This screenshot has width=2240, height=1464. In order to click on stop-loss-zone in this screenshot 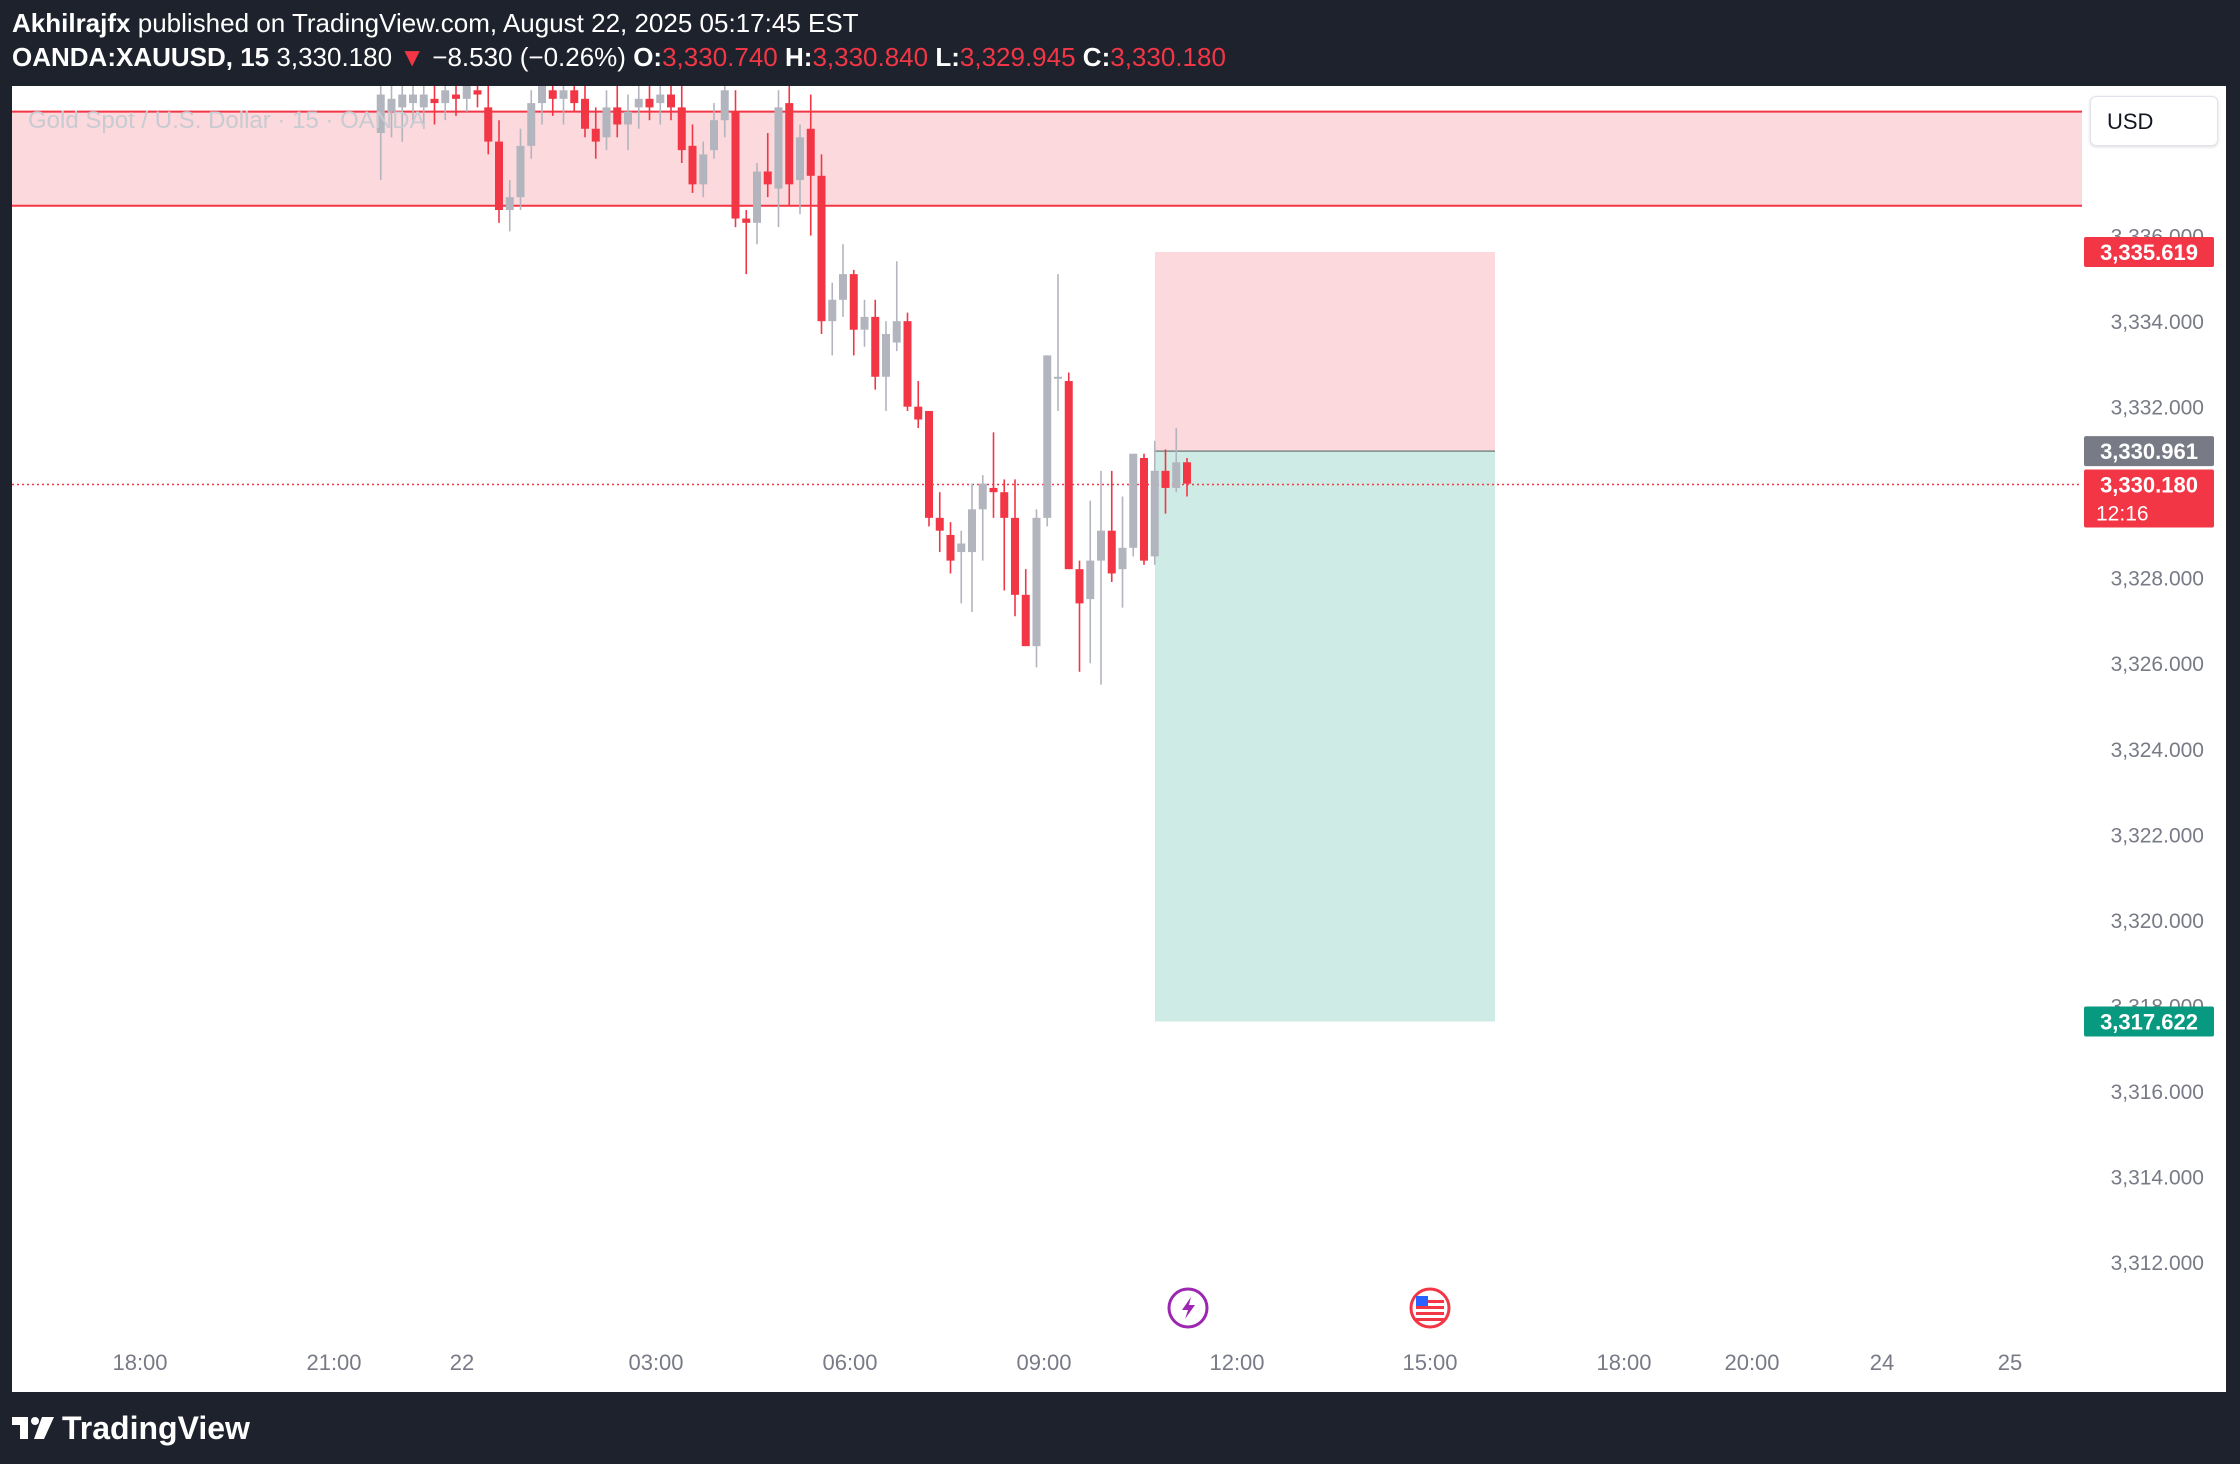, I will do `click(1325, 351)`.